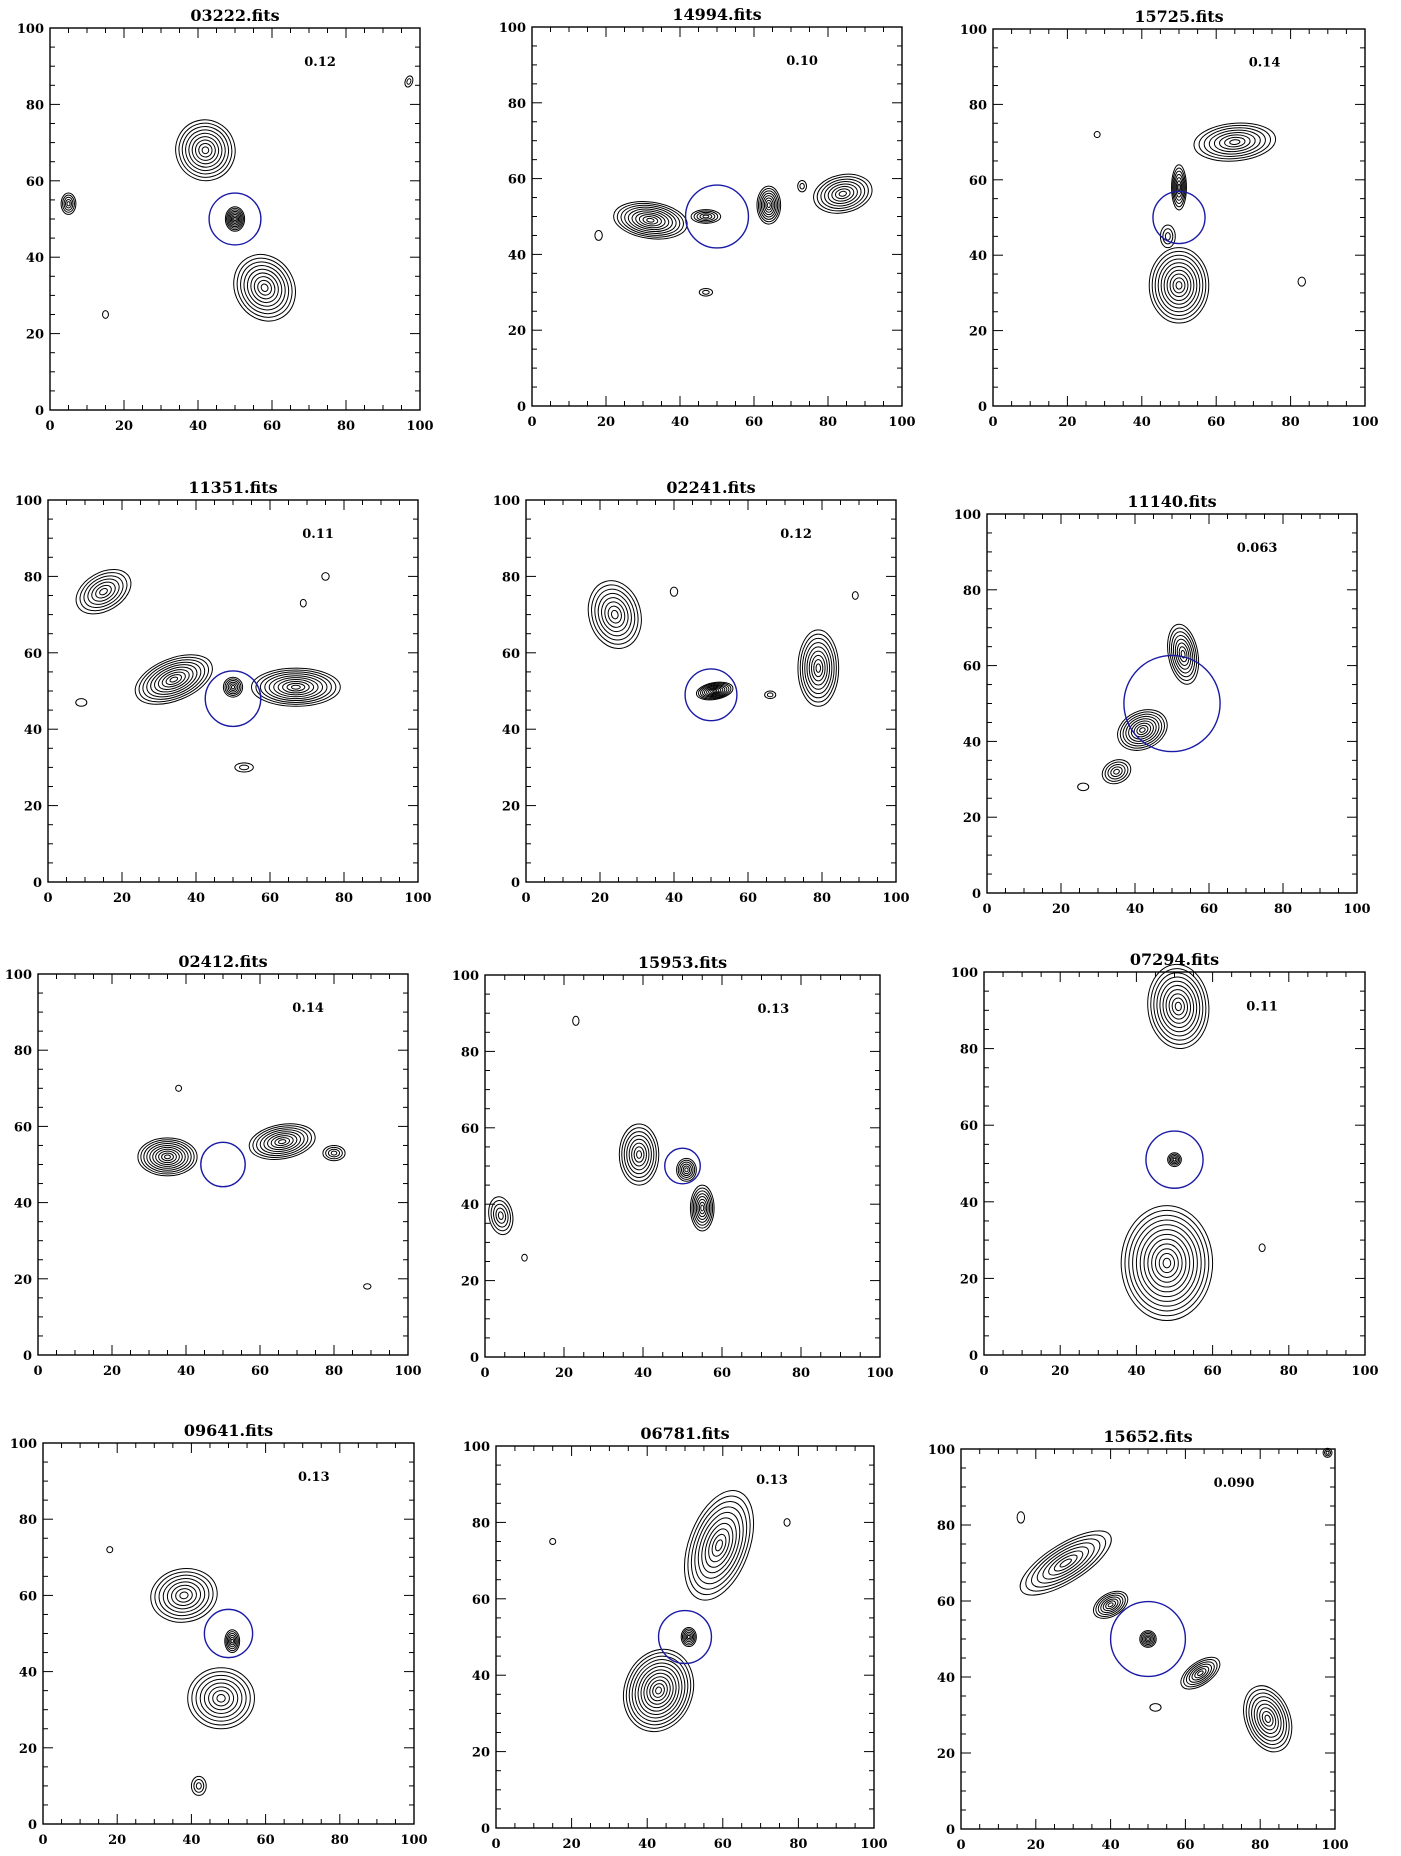 The height and width of the screenshot is (1856, 1401). I want to click on x-tick-label: 0, so click(525, 898).